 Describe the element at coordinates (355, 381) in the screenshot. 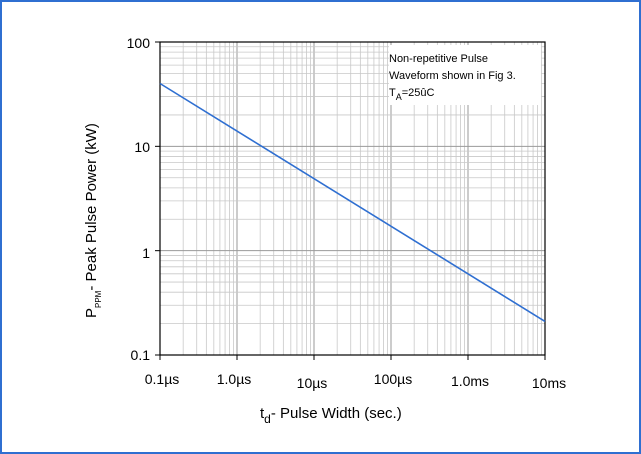

I see `x-tick-labels: 0.1µs 1.0µs 10µs 100µs 1.0ms 10ms` at that location.